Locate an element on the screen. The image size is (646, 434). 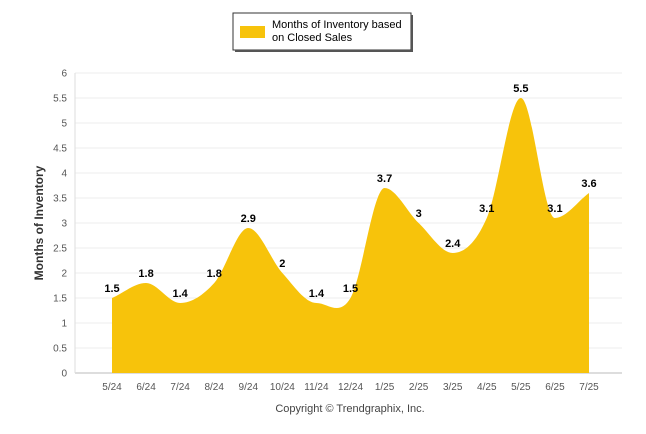
x-tick-label: 6/25 is located at coordinates (555, 387).